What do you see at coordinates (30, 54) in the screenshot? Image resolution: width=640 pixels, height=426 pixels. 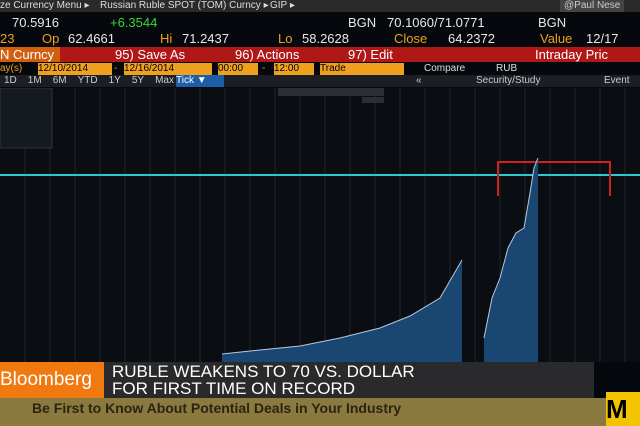 I see `ticker-label: N Curncy` at bounding box center [30, 54].